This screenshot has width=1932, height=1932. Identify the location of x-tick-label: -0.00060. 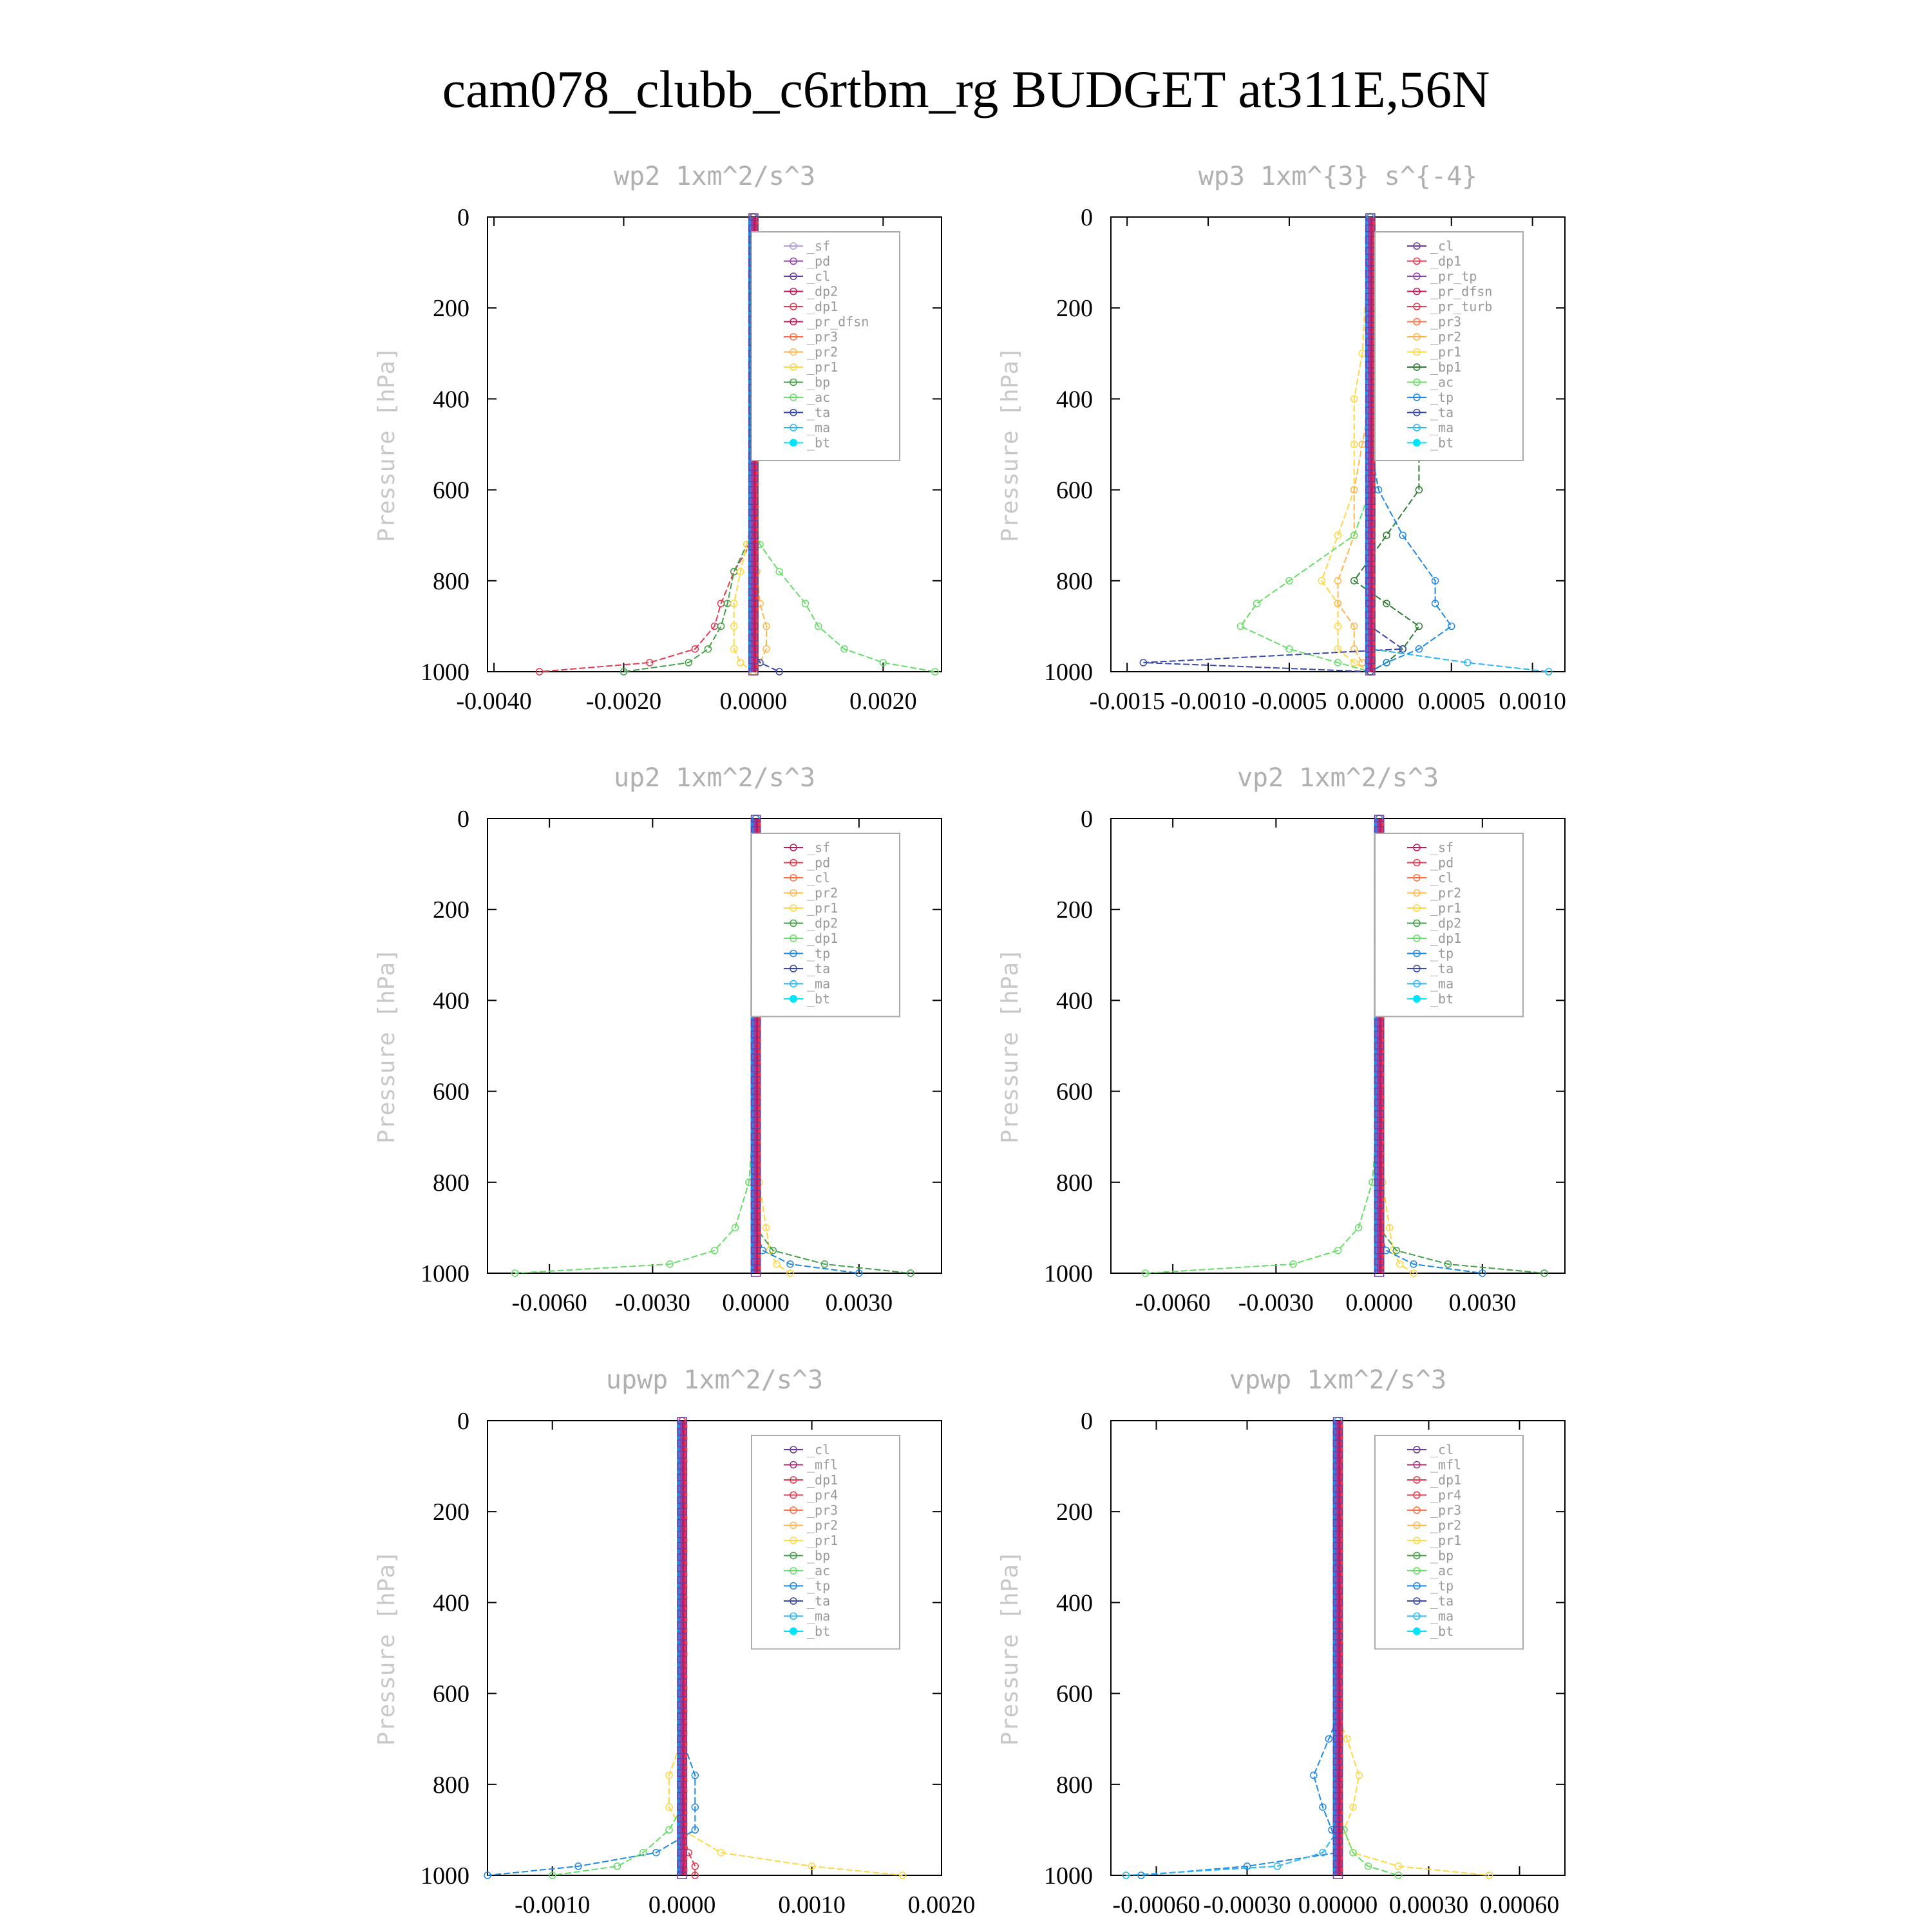
(1156, 1905).